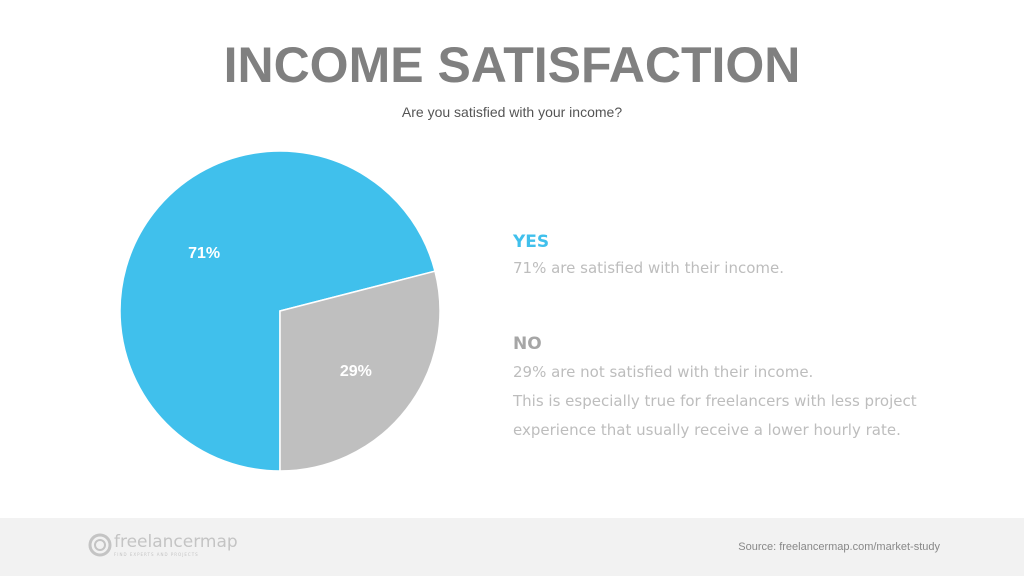 The height and width of the screenshot is (576, 1024). What do you see at coordinates (176, 542) in the screenshot?
I see `logo-text: freelancermap` at bounding box center [176, 542].